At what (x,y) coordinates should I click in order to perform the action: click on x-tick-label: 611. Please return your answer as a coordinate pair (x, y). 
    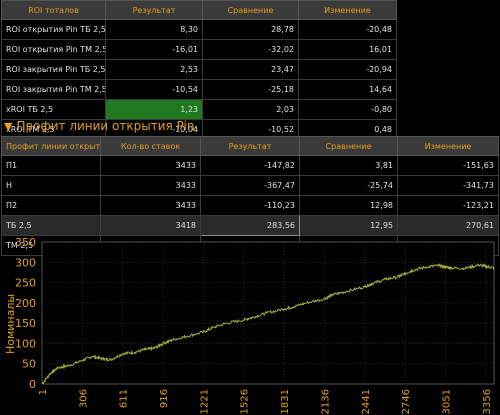
    Looking at the image, I should click on (124, 398).